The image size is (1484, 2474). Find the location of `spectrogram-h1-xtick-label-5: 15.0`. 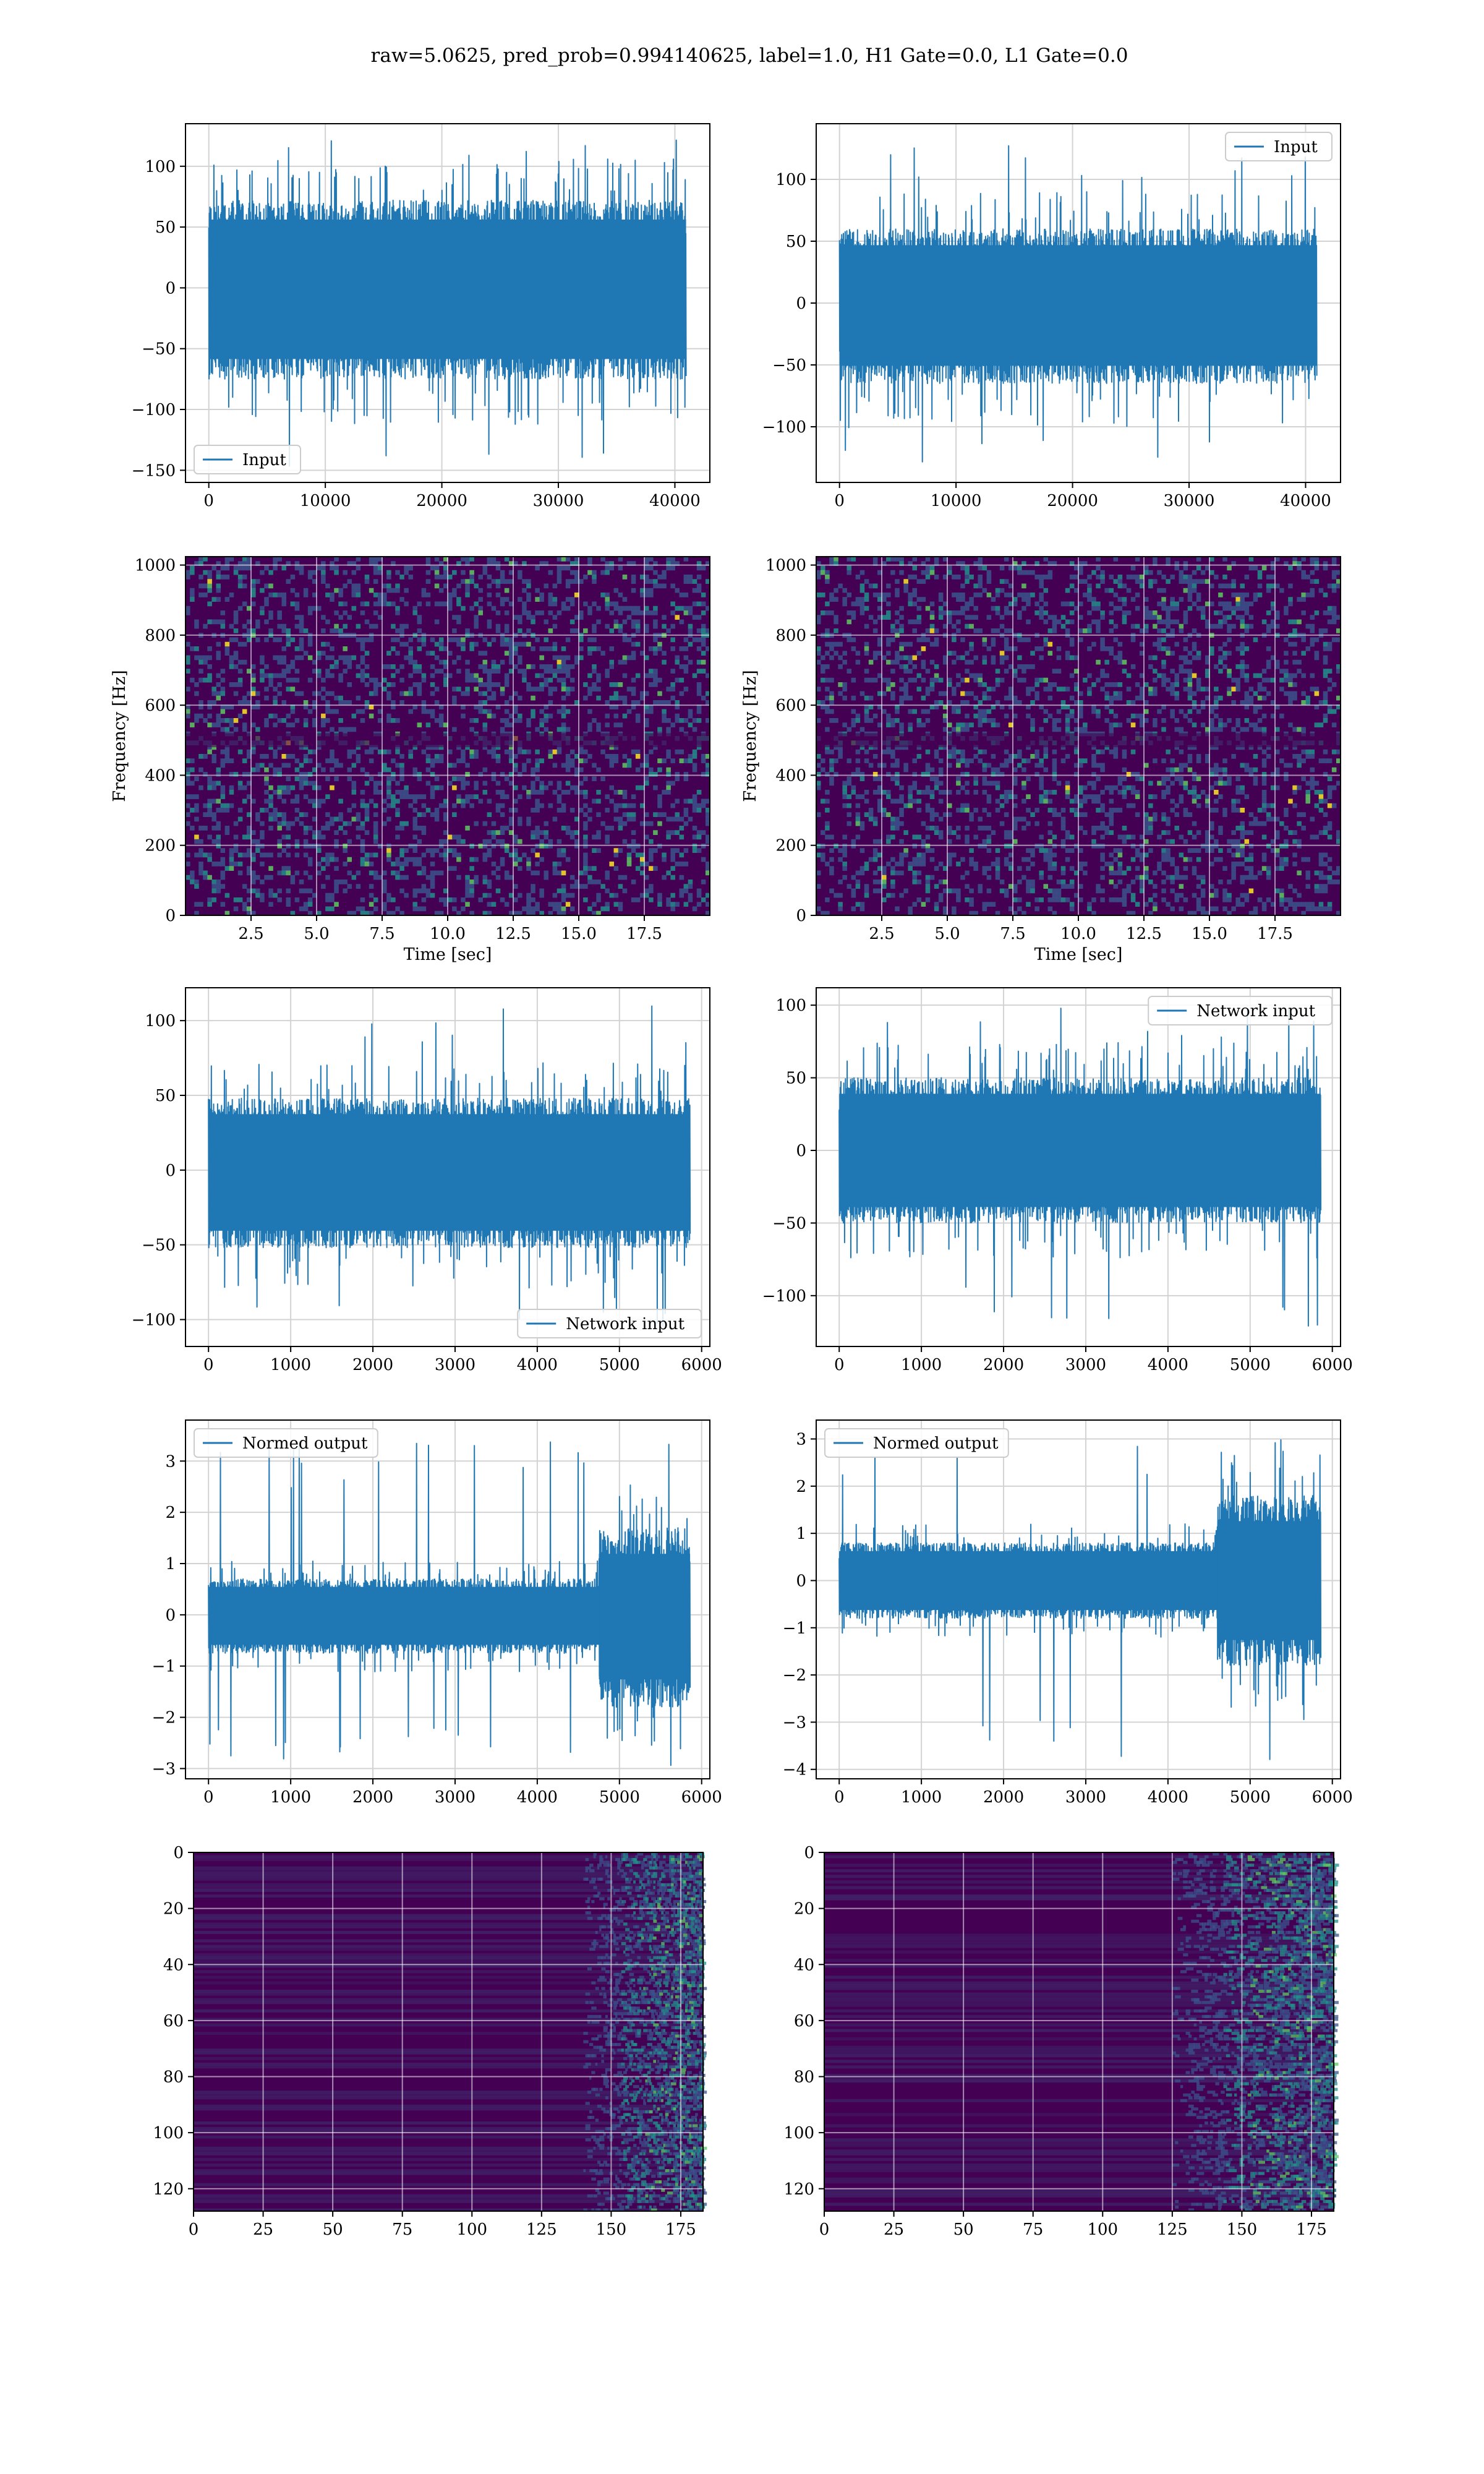

spectrogram-h1-xtick-label-5: 15.0 is located at coordinates (579, 934).